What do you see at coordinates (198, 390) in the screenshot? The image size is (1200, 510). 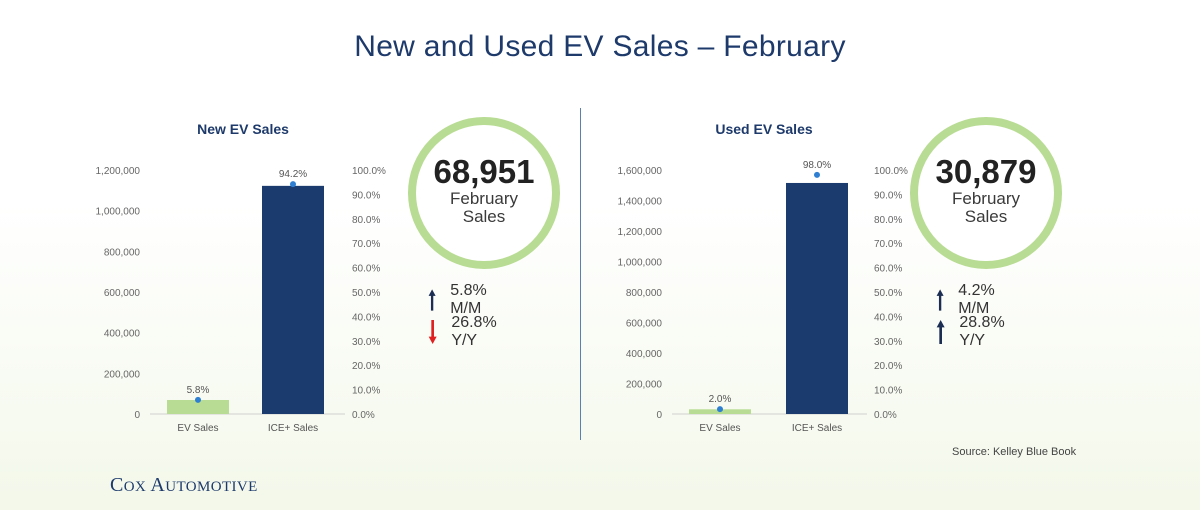 I see `share-data-label: 5.8%` at bounding box center [198, 390].